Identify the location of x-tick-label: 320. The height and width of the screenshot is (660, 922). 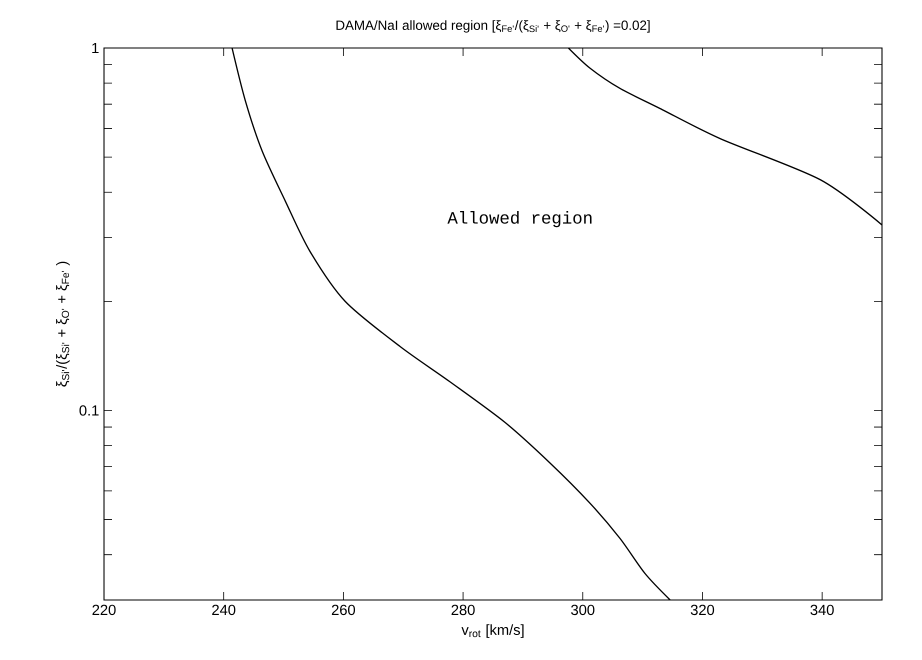
(702, 610).